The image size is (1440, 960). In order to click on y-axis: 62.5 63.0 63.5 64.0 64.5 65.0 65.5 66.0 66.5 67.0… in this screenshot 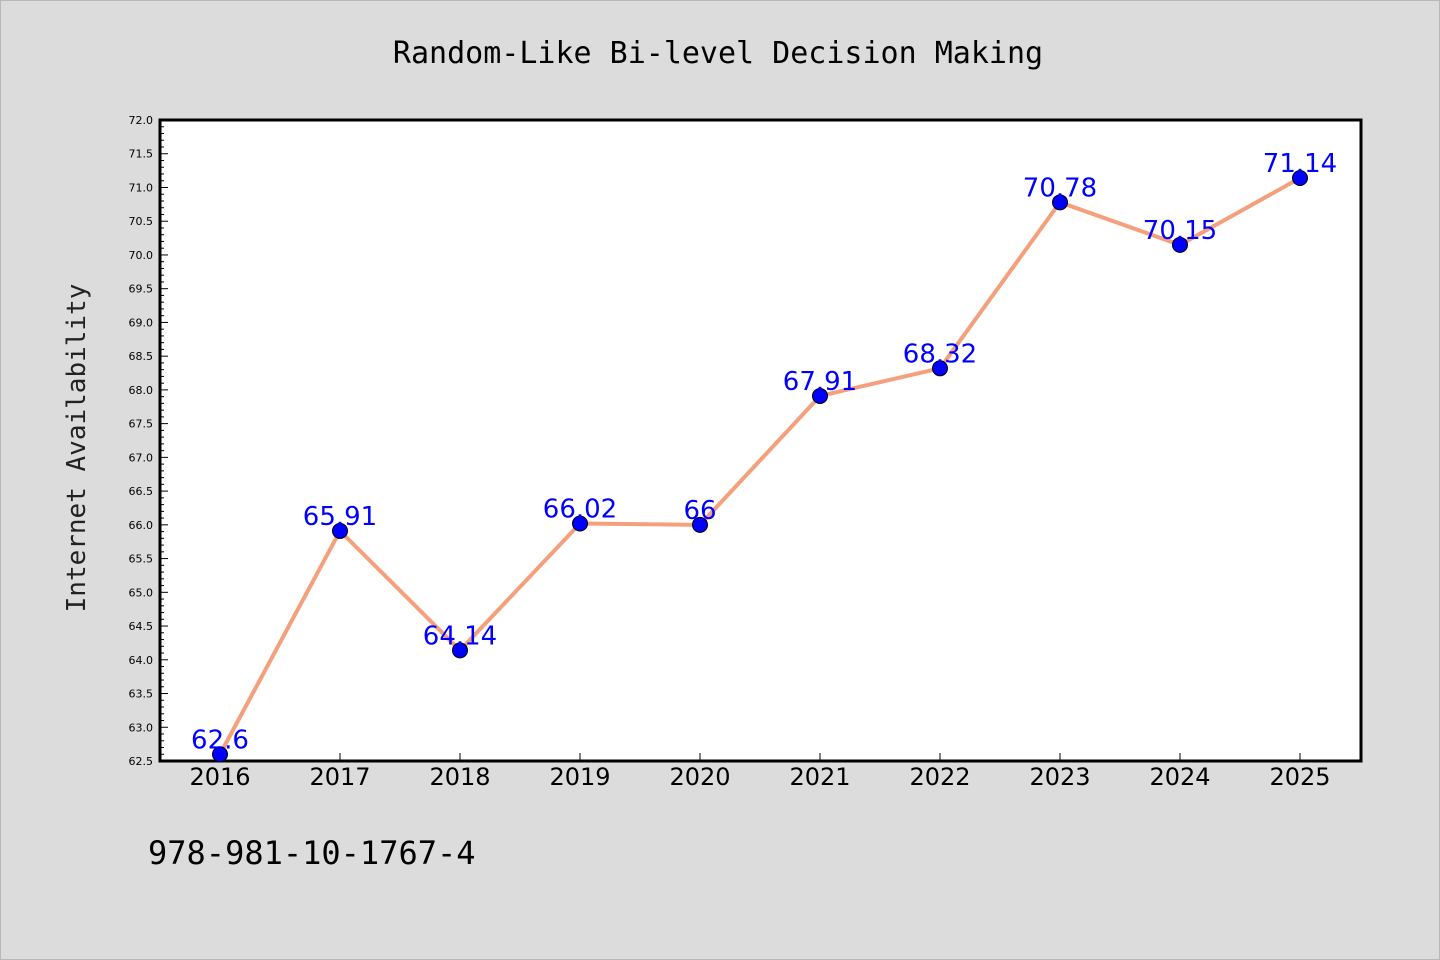, I will do `click(148, 441)`.